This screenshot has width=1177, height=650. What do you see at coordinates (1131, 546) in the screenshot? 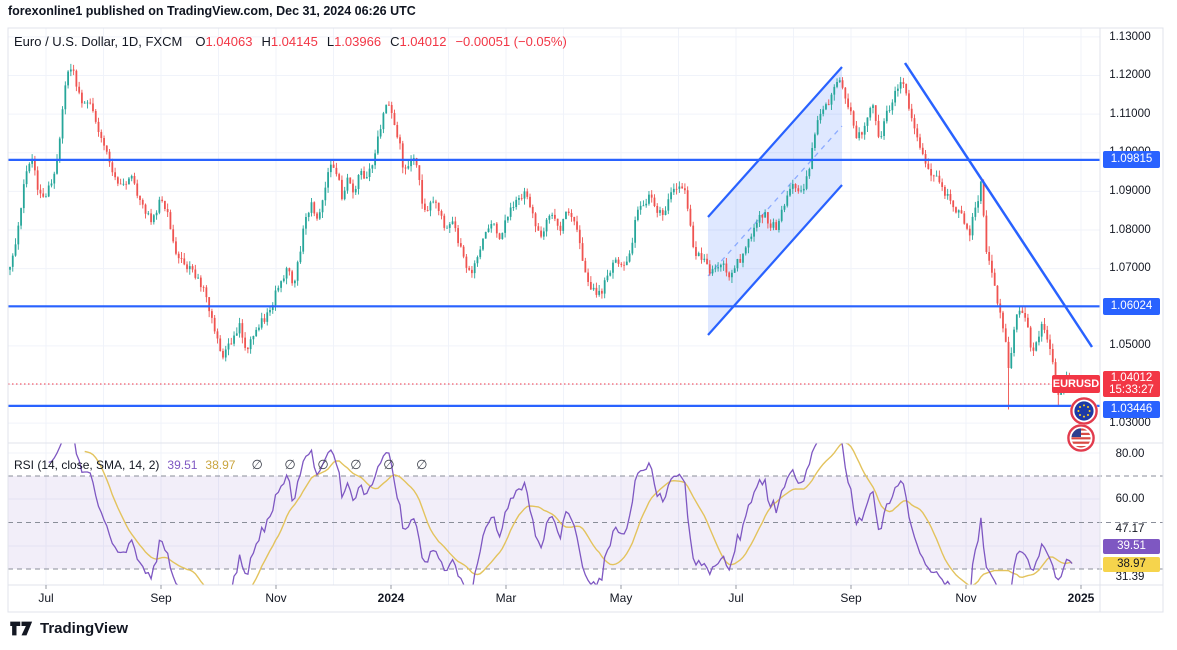
I see `rsi-value-label: 39.51` at bounding box center [1131, 546].